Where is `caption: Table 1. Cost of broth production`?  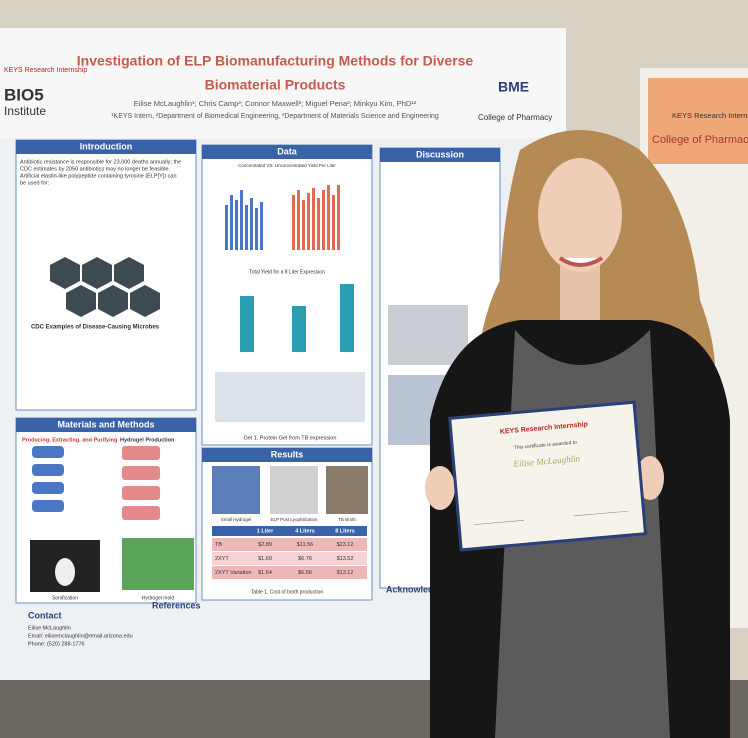
caption: Table 1. Cost of broth production is located at coordinates (287, 592).